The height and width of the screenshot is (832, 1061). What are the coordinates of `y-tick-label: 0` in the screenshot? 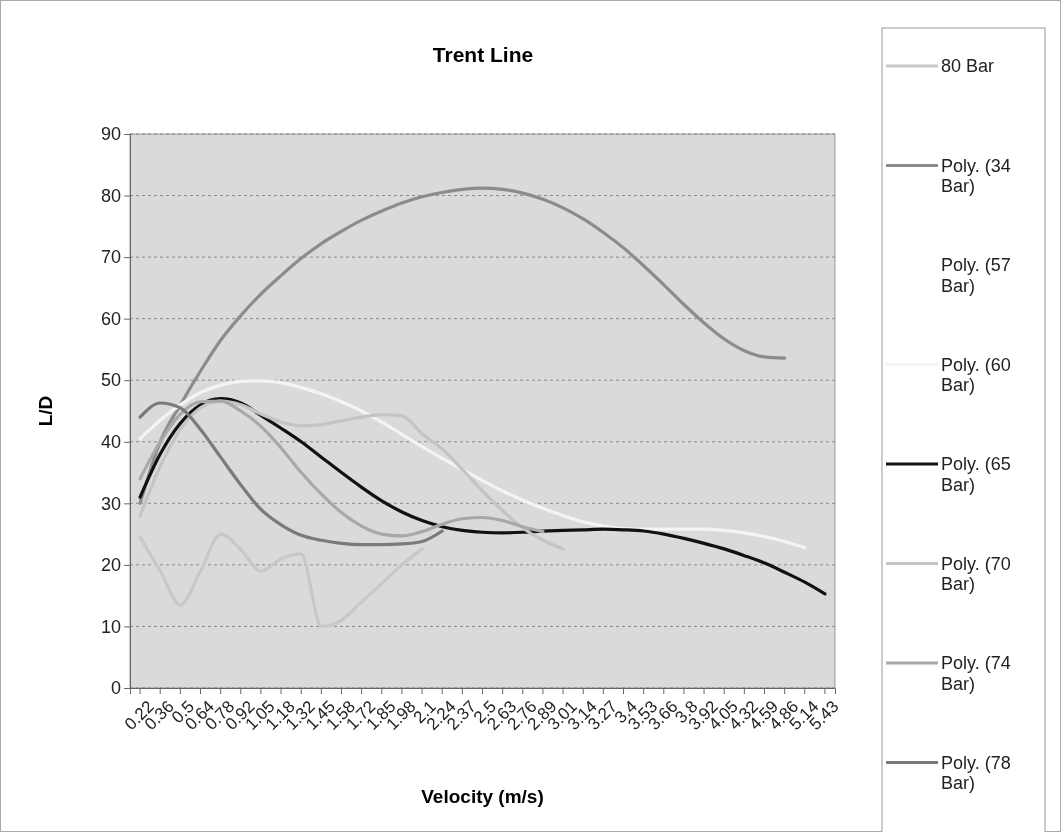 It's located at (115, 688).